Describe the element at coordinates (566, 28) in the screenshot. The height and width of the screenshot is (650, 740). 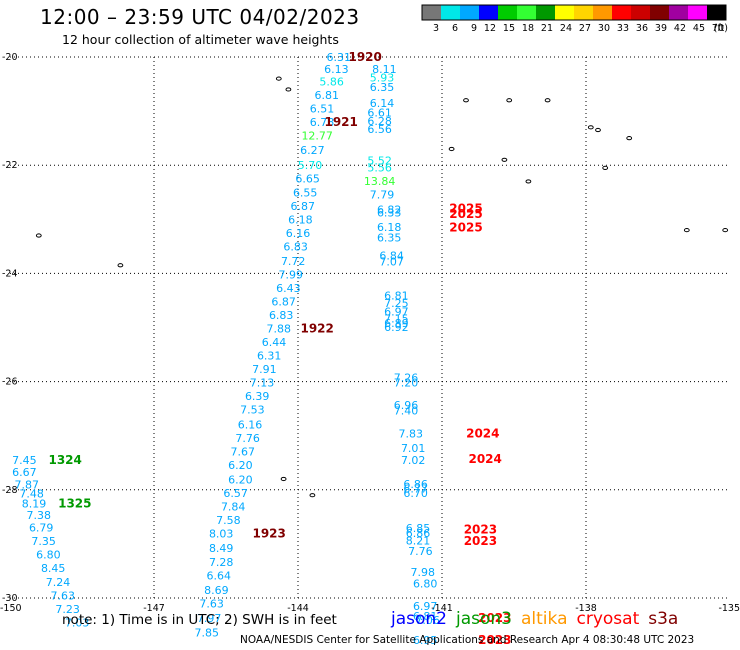
I see `colorbar-tick-label: 24` at that location.